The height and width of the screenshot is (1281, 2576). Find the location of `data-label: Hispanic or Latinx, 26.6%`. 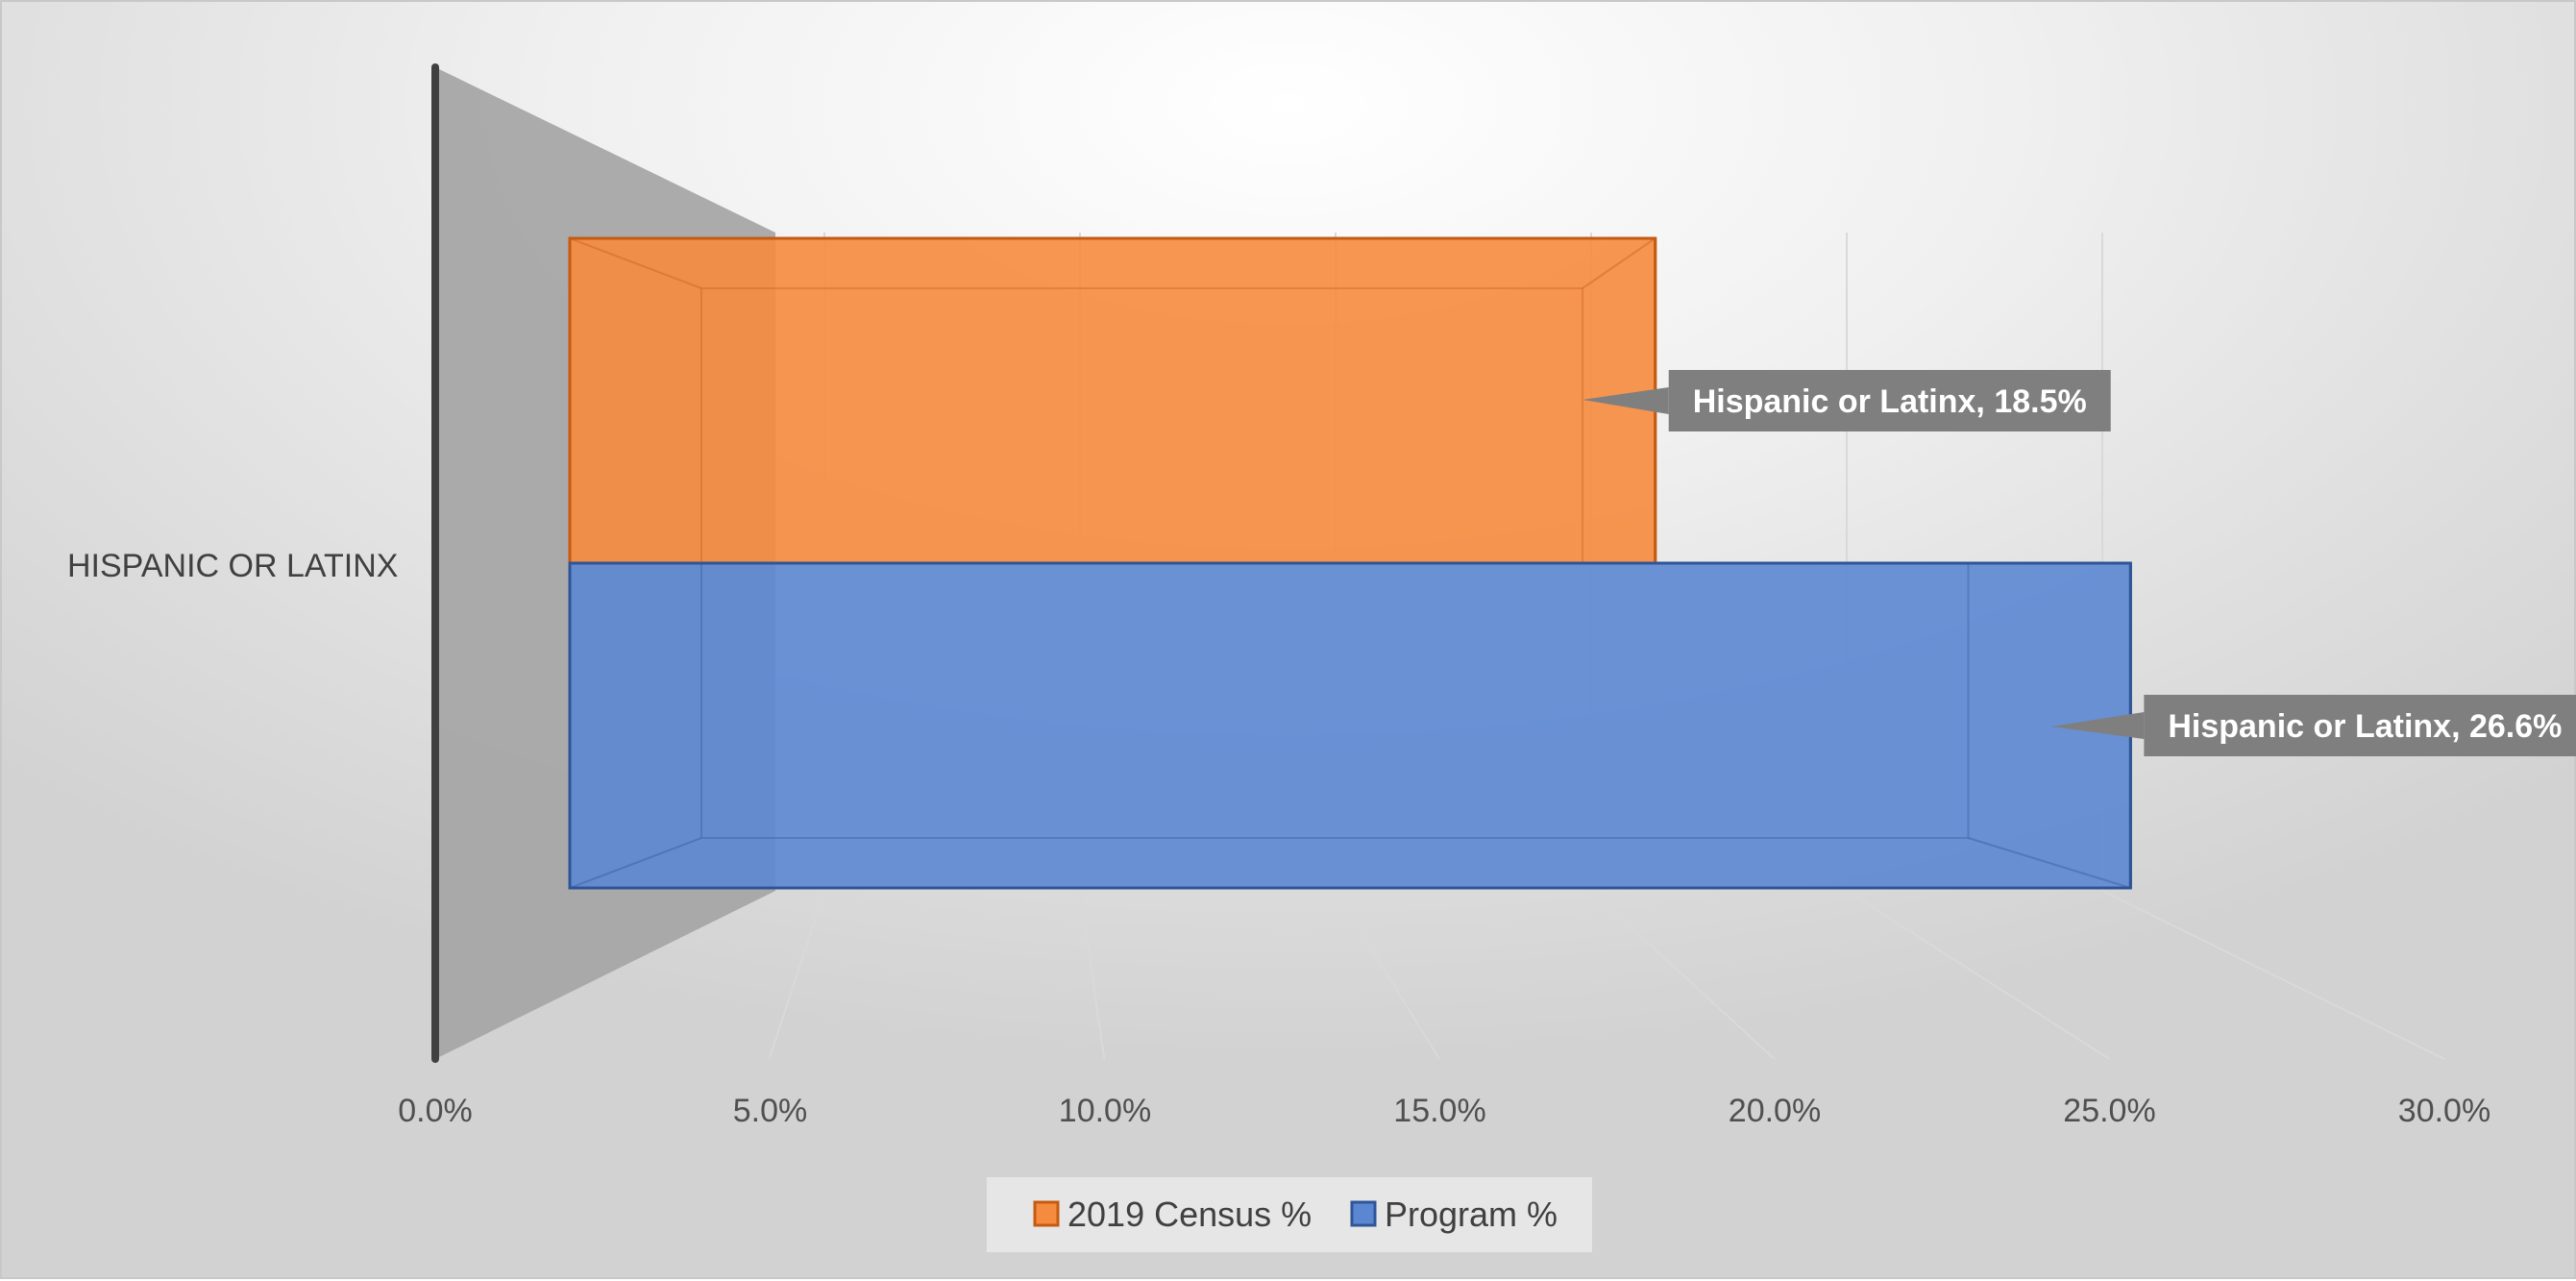

data-label: Hispanic or Latinx, 26.6% is located at coordinates (2365, 726).